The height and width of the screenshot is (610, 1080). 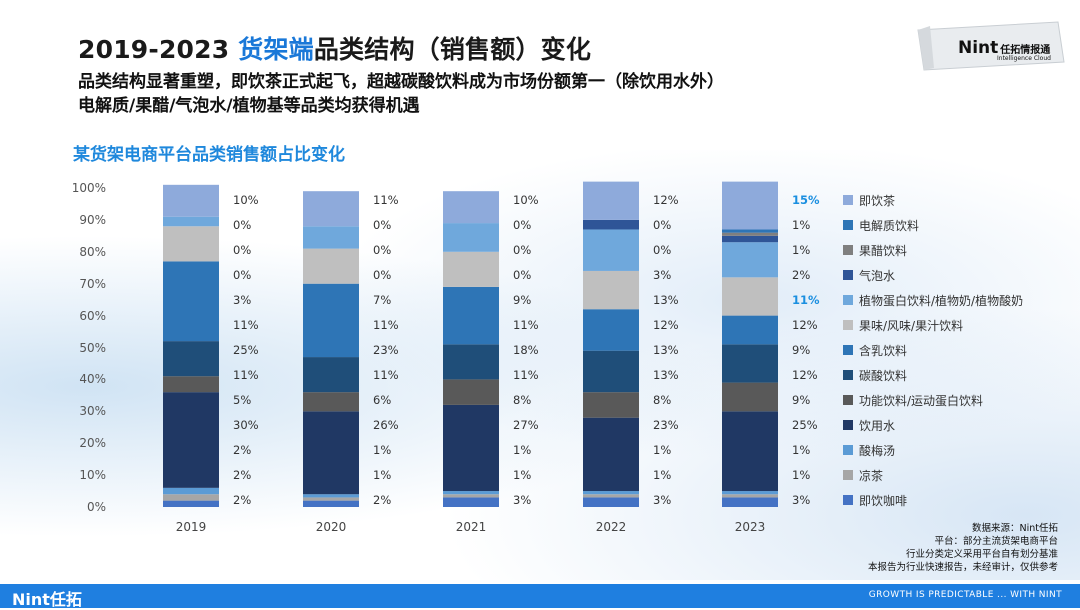 I want to click on legend-item: 即饮咖啡, so click(x=875, y=500).